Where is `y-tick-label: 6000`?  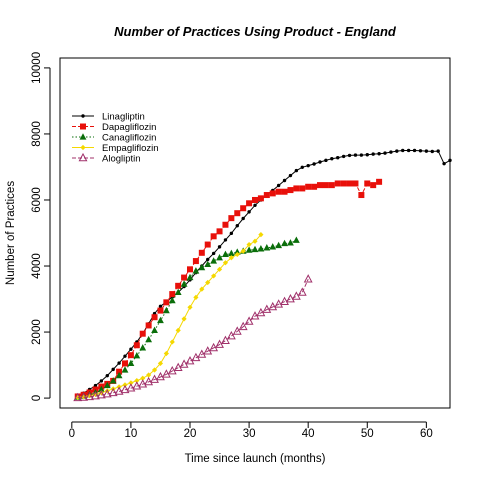
y-tick-label: 6000 is located at coordinates (37, 200).